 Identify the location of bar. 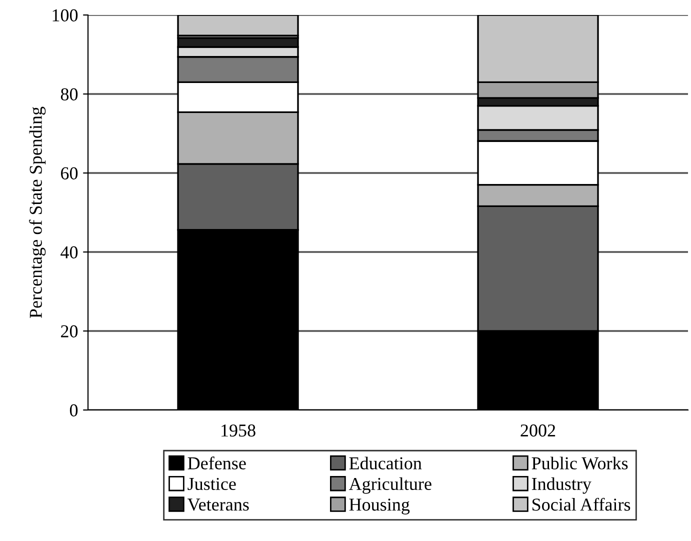
(238, 25).